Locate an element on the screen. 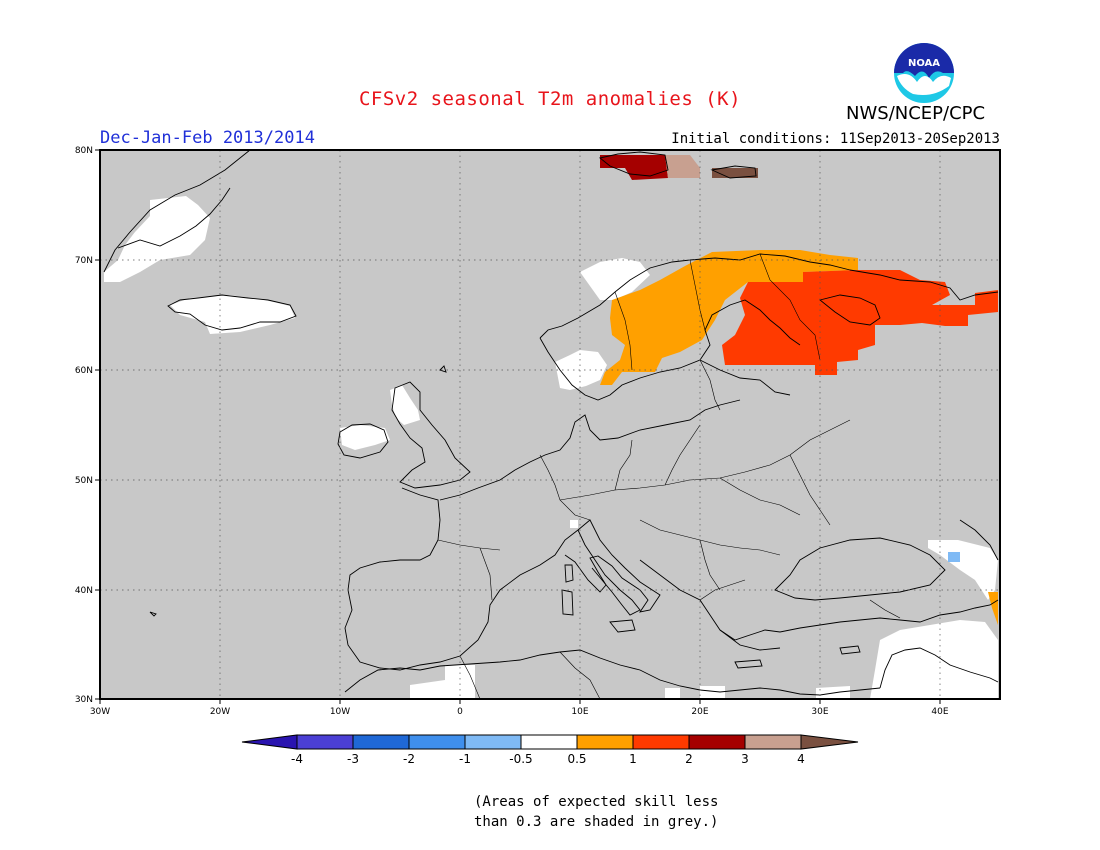 The image size is (1100, 850). season-label: Dec-Jan-Feb 2013/2014 is located at coordinates (207, 138).